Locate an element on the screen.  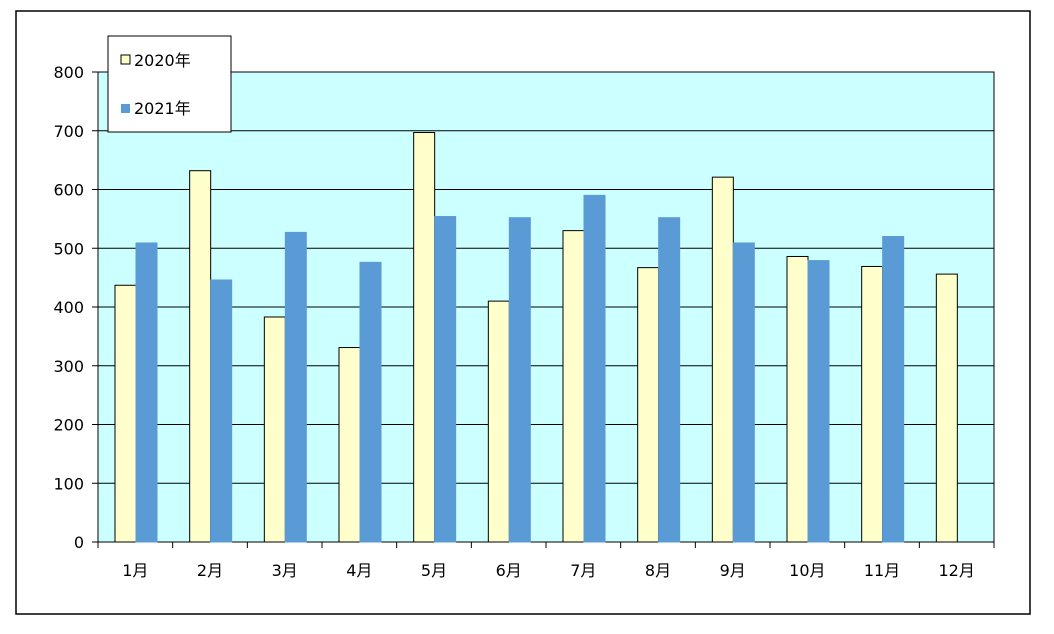
legend-label-2021: 2021年 is located at coordinates (162, 108).